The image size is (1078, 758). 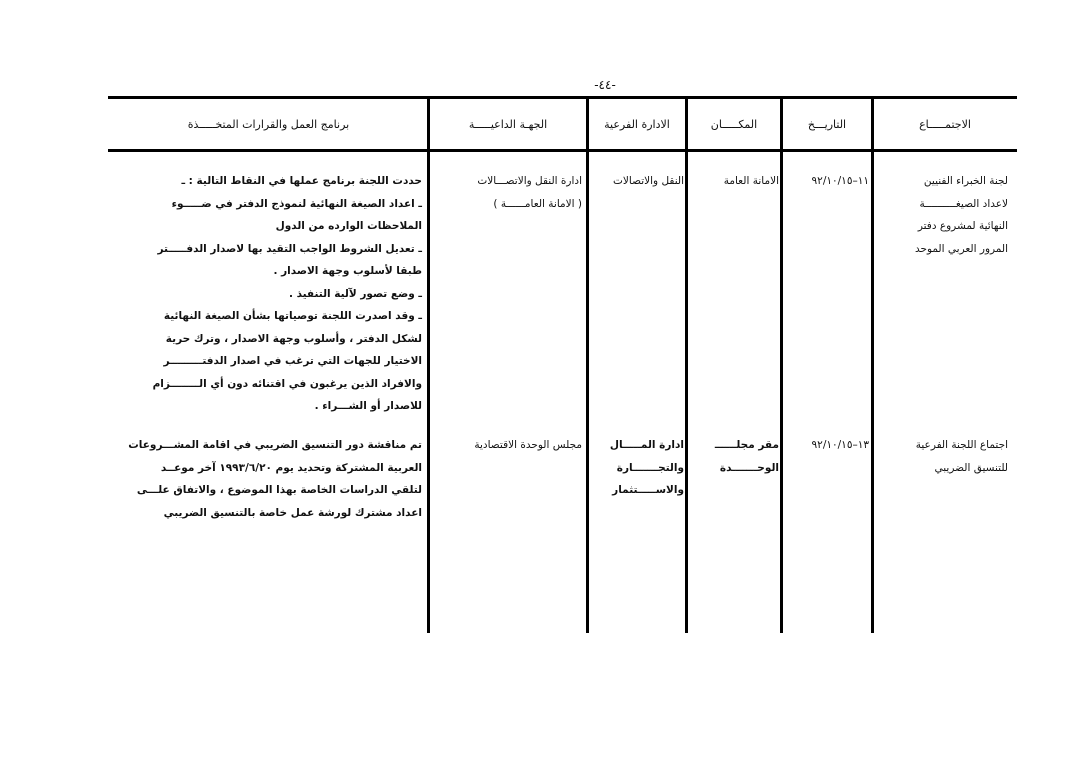 I want to click on row1-place: الامانة العامة, so click(x=734, y=181).